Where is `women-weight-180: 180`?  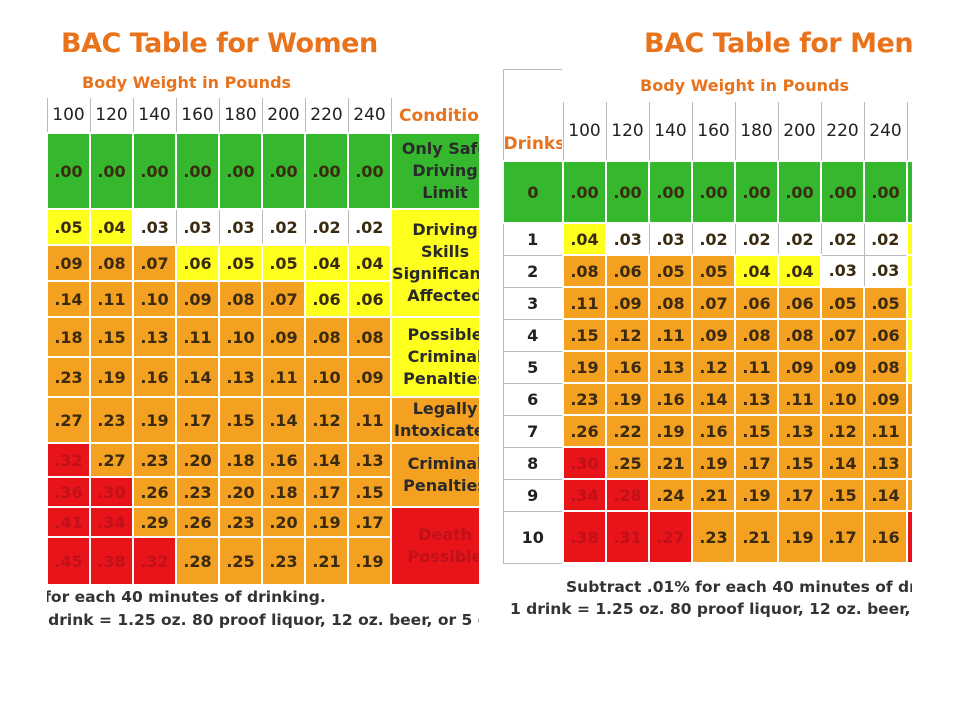 women-weight-180: 180 is located at coordinates (240, 115).